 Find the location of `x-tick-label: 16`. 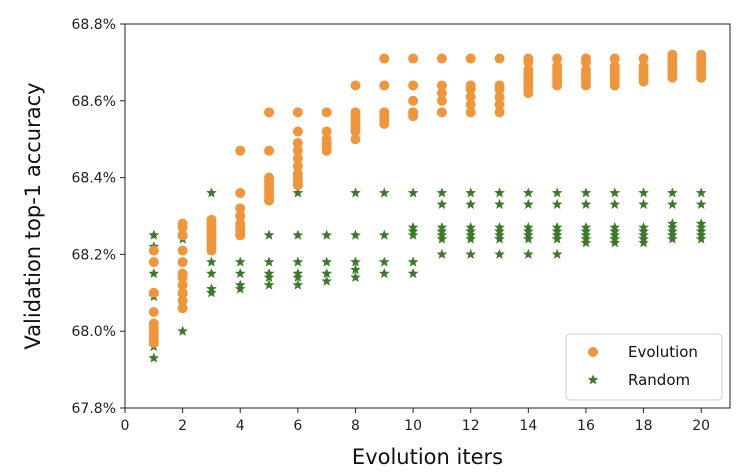

x-tick-label: 16 is located at coordinates (586, 426).